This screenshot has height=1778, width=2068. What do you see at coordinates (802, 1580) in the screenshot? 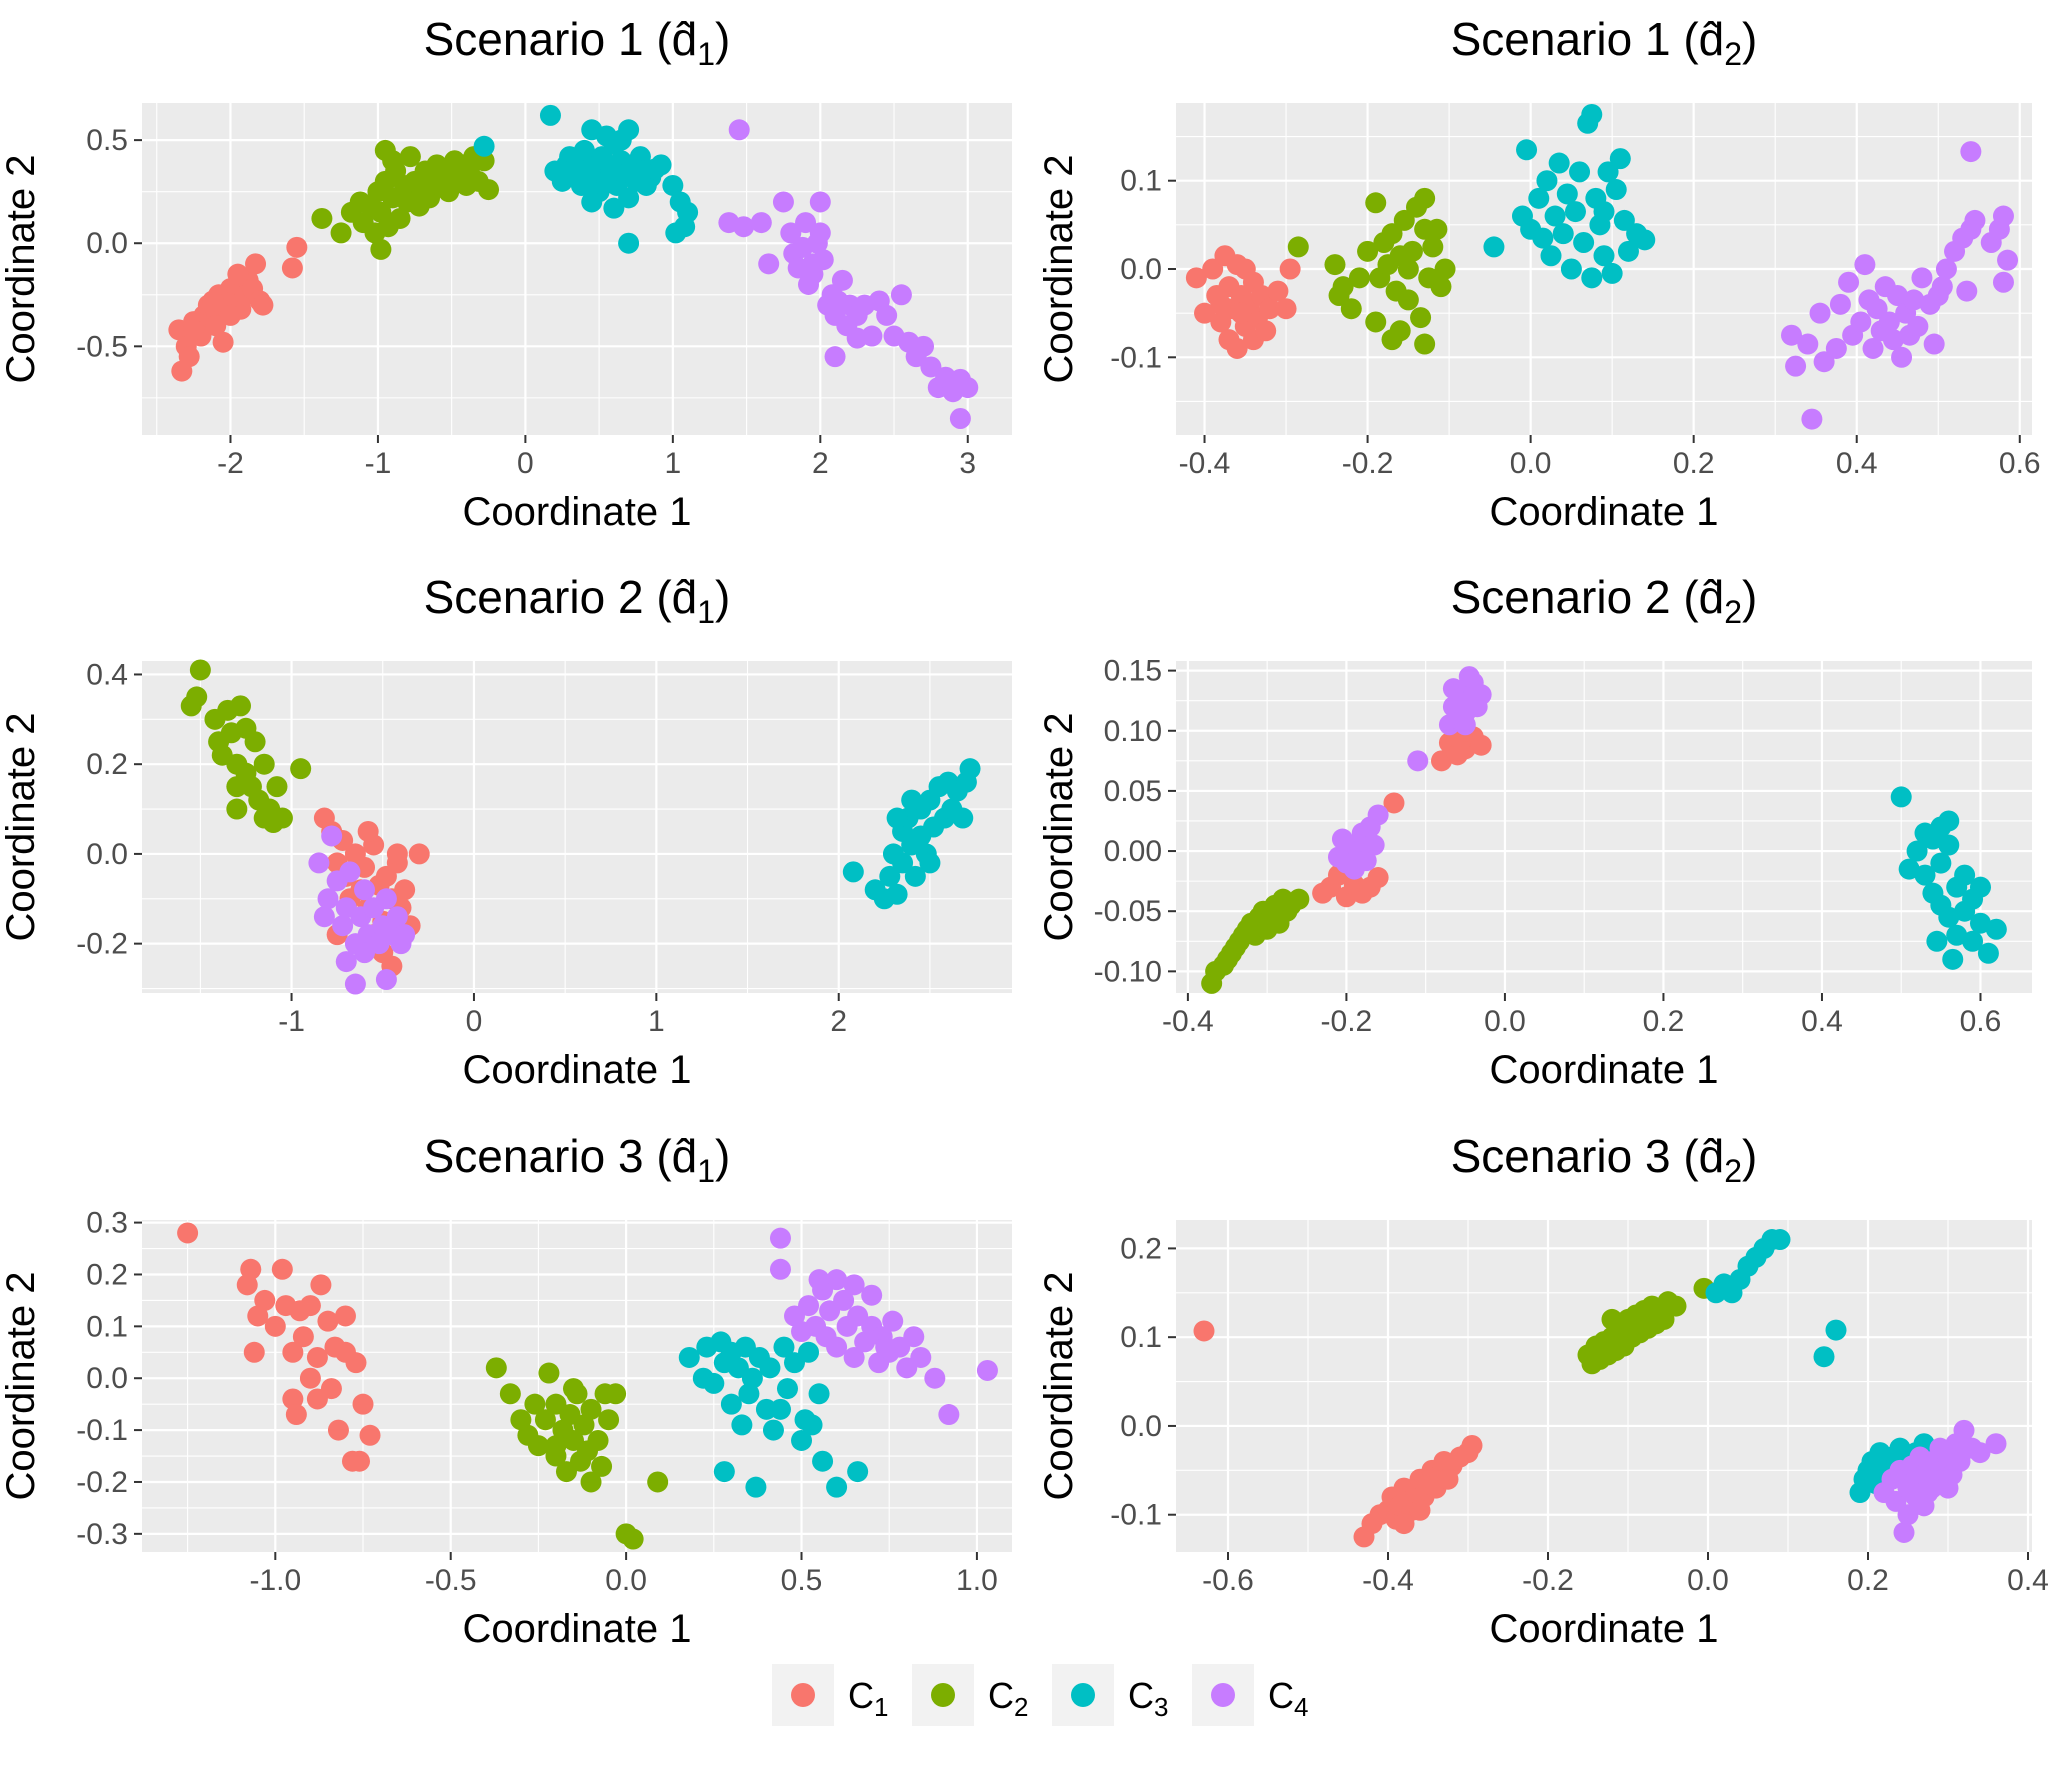
I see `x-tick-label: 0.5` at bounding box center [802, 1580].